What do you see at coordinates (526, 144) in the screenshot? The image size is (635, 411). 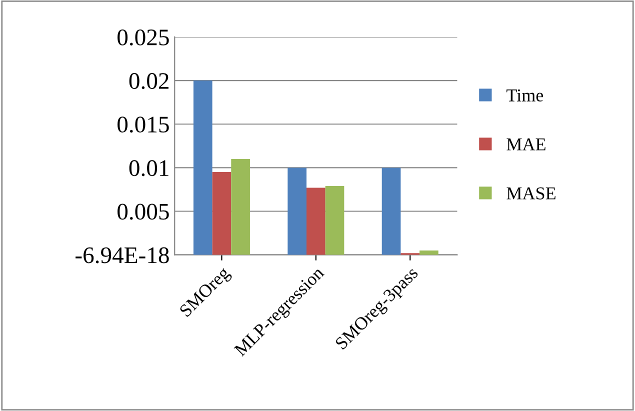 I see `legend-label: MAE` at bounding box center [526, 144].